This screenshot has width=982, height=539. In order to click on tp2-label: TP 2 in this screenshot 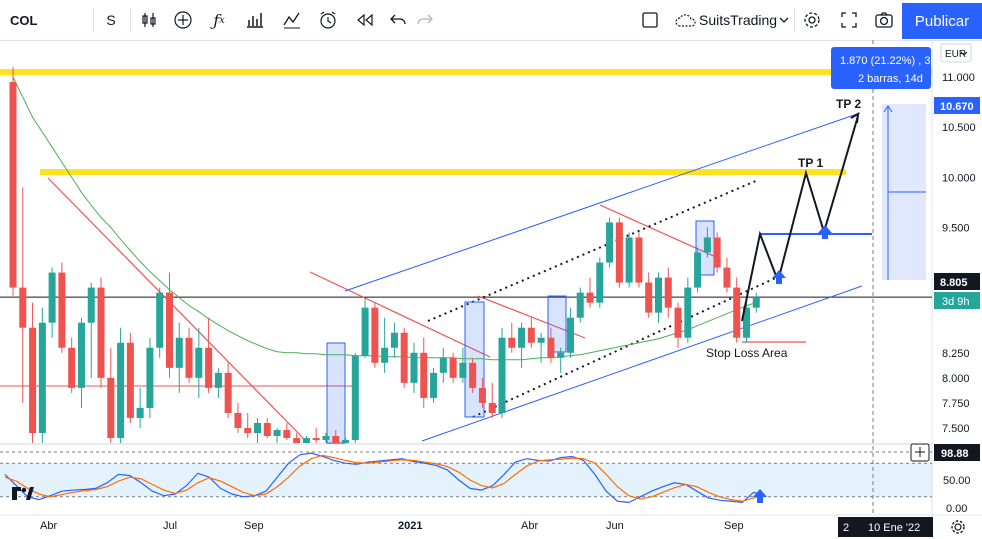, I will do `click(848, 104)`.